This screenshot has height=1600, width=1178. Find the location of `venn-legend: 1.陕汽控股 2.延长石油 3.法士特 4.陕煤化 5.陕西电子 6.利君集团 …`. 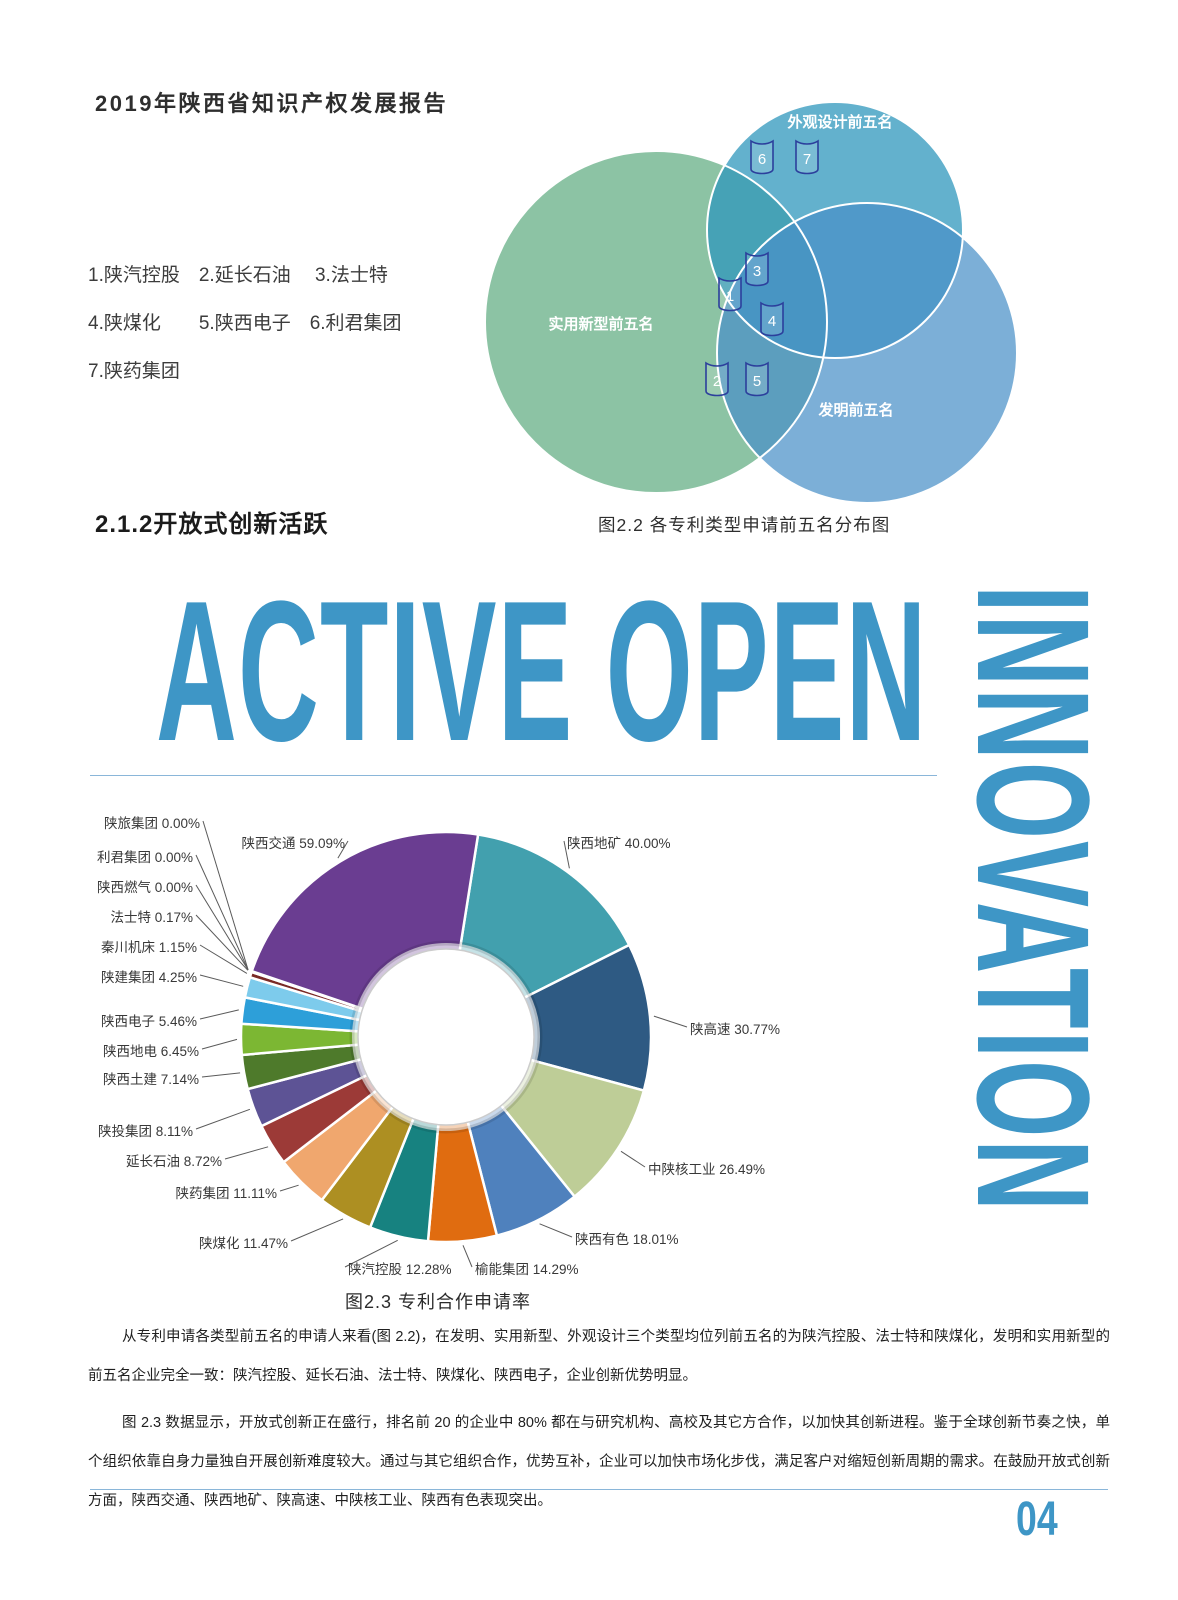

venn-legend: 1.陕汽控股 2.延长石油 3.法士特 4.陕煤化 5.陕西电子 6.利君集团 … is located at coordinates (245, 324).